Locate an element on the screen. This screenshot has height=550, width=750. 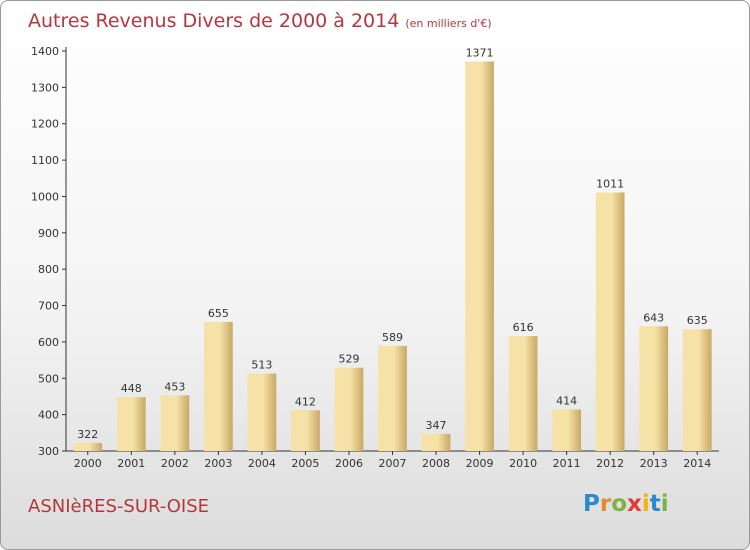
proxiti-logo: Proxiti is located at coordinates (626, 504).